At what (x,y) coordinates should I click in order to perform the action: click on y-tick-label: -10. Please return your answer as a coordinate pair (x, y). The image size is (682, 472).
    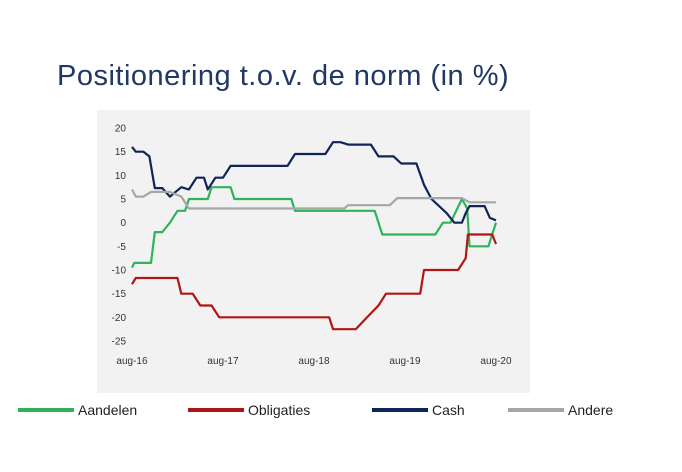
    Looking at the image, I should click on (119, 271).